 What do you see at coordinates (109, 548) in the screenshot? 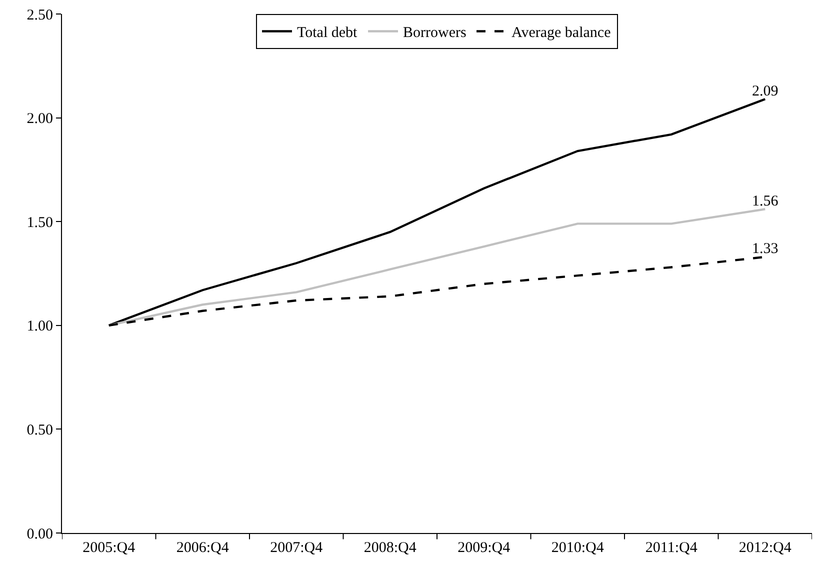
I see `x-tick-label: 2005:Q4` at bounding box center [109, 548].